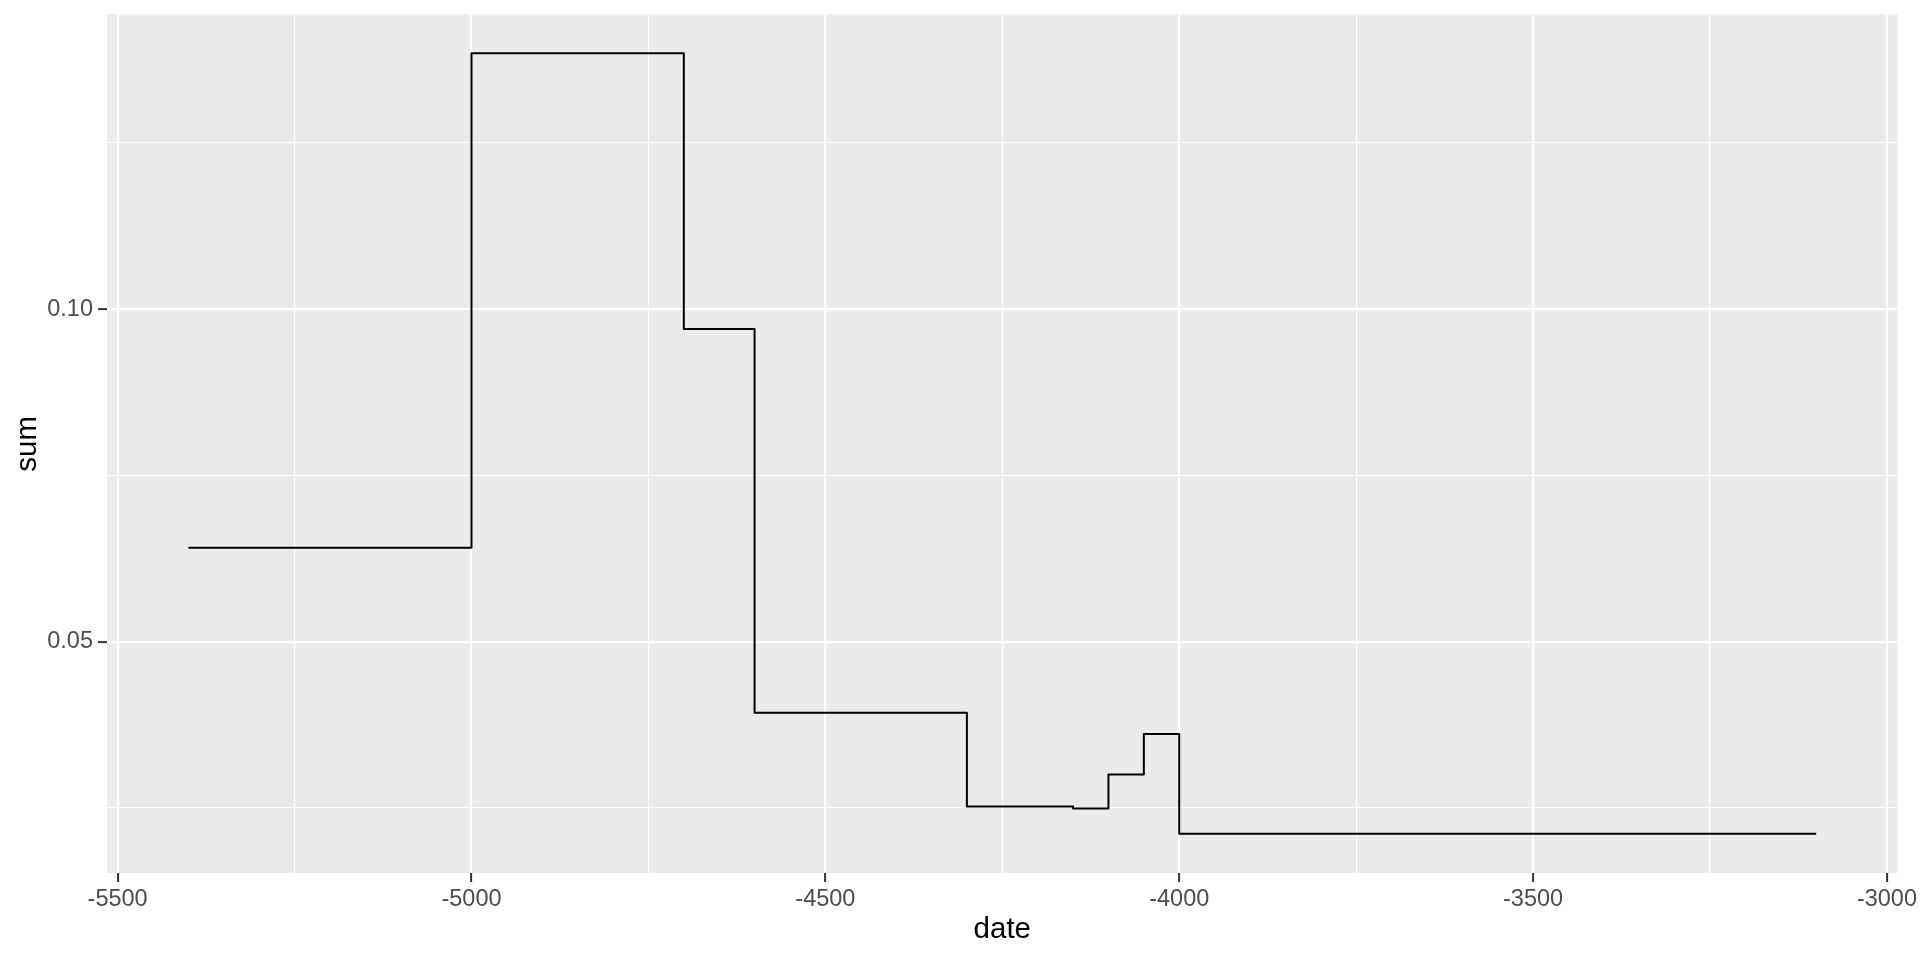 The height and width of the screenshot is (960, 1920). Describe the element at coordinates (117, 897) in the screenshot. I see `x-tick-label: -5500` at that location.